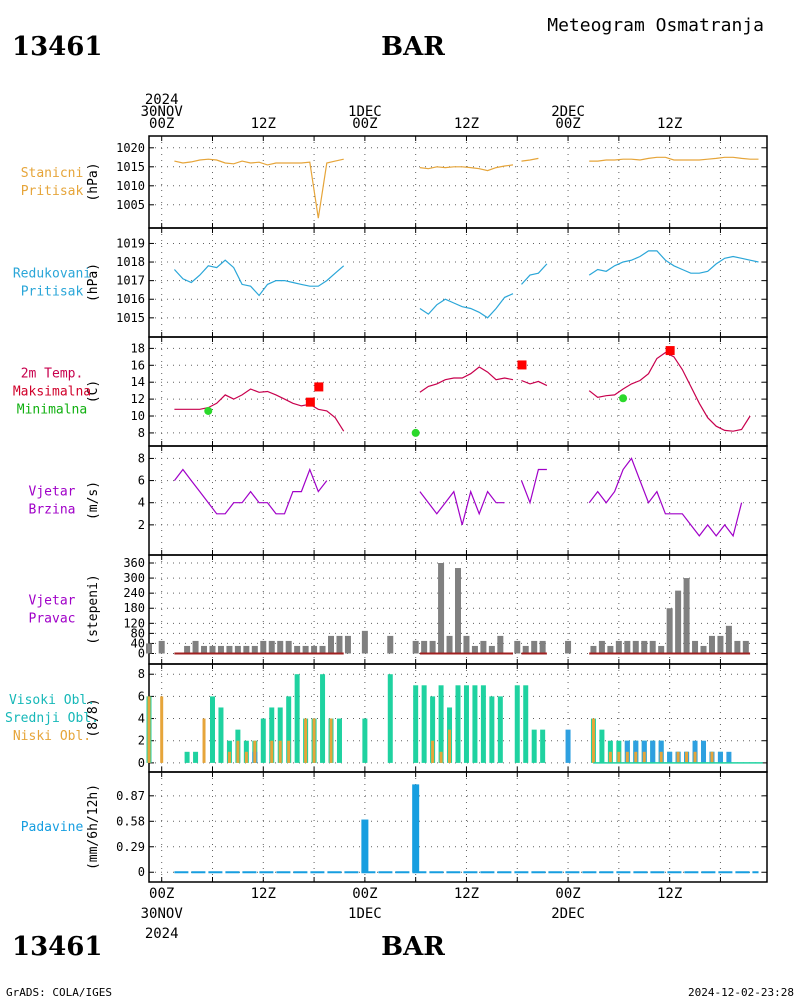  I want to click on y-tick-label: 180, so click(134, 608).